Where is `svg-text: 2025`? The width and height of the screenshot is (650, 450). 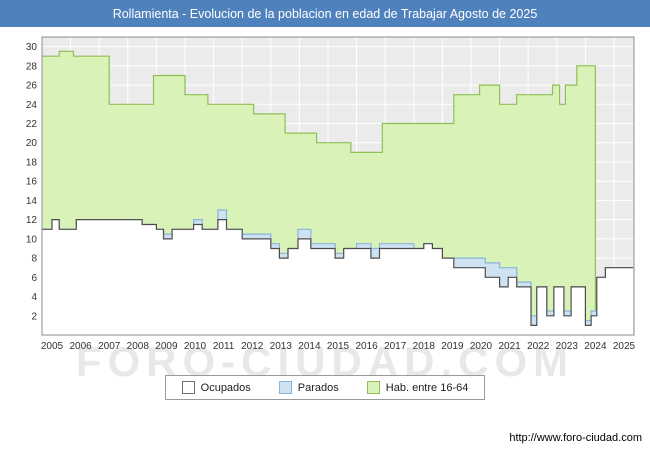 svg-text: 2025 is located at coordinates (624, 346).